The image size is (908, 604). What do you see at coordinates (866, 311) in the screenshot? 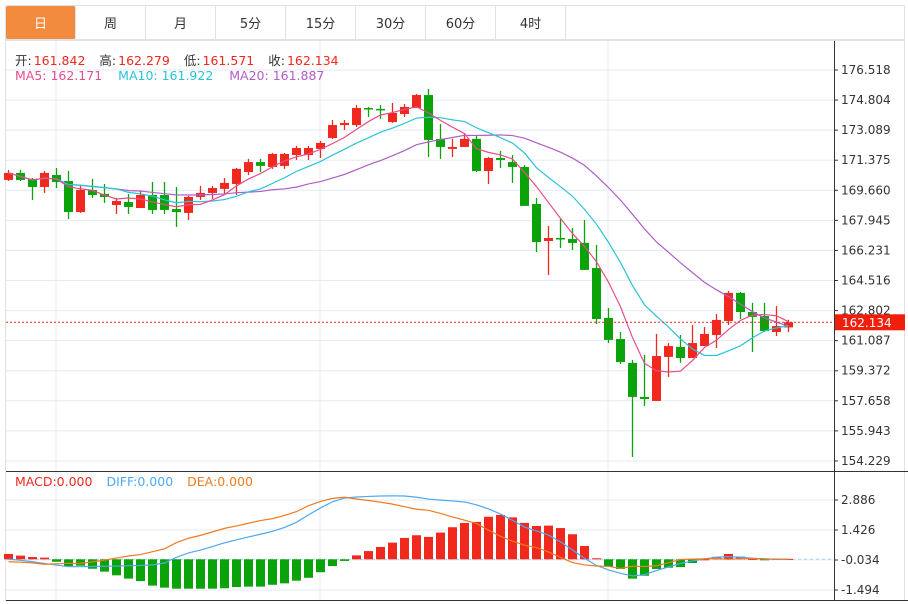
I see `price-tick-label: 162.802` at bounding box center [866, 311].